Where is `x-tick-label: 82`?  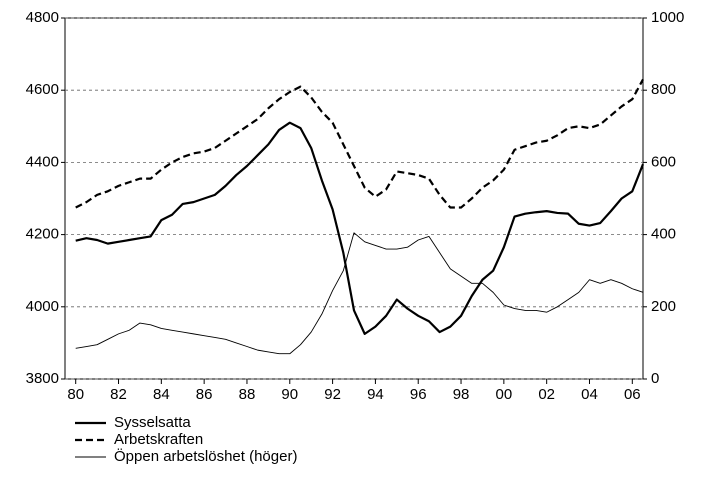
x-tick-label: 82 is located at coordinates (118, 394).